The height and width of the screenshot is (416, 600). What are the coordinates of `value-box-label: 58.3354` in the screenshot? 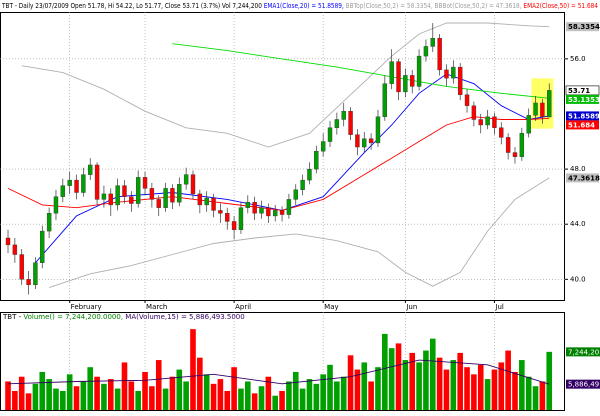 It's located at (584, 27).